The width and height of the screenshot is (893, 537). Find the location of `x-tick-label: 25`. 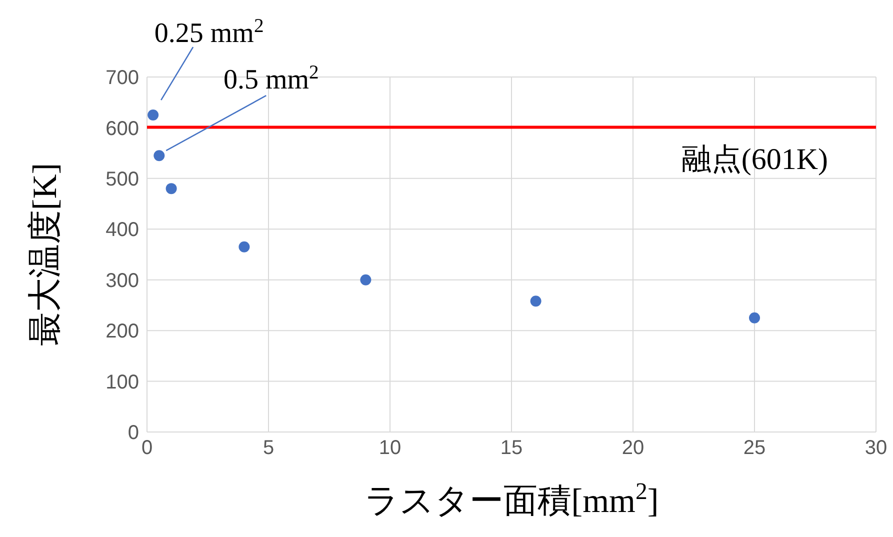

x-tick-label: 25 is located at coordinates (754, 448).